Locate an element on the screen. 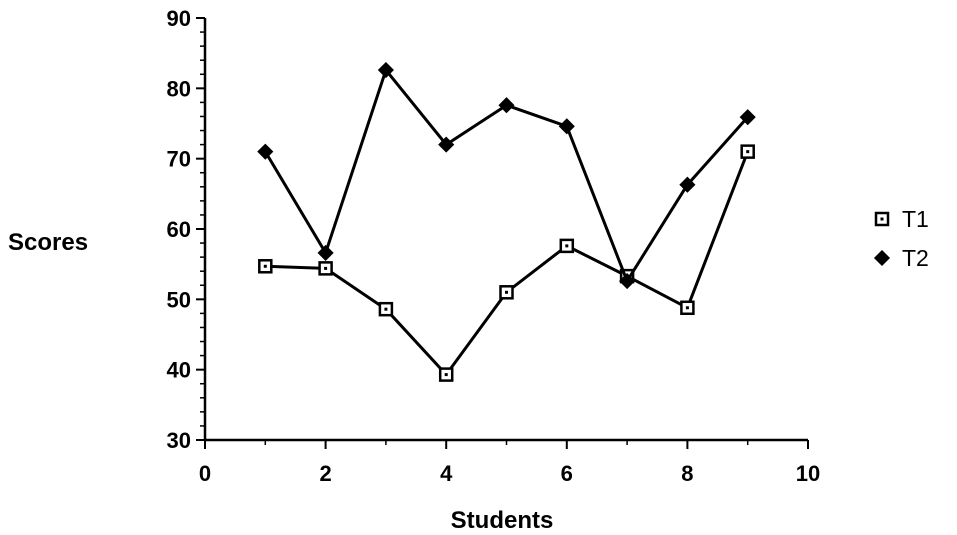  y-tick-label: 90 is located at coordinates (179, 18).